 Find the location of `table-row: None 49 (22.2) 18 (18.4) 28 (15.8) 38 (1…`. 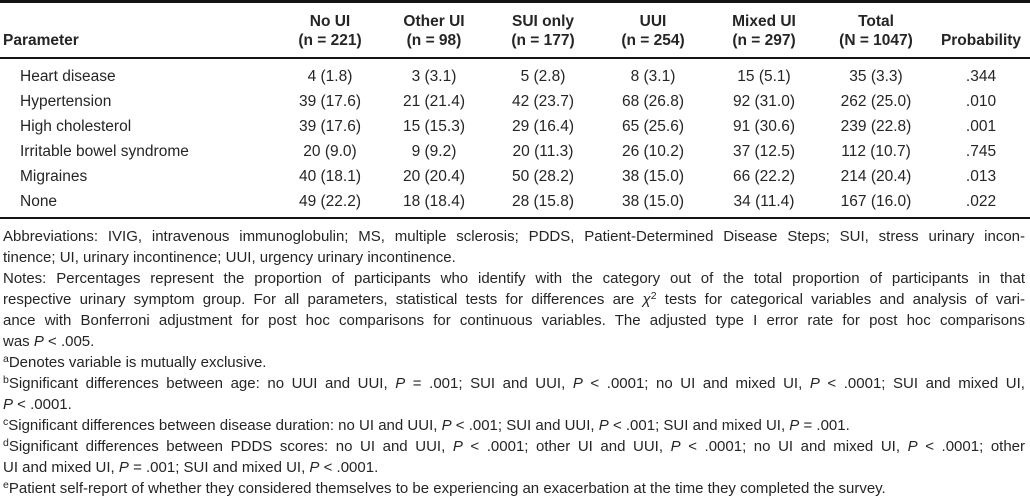

table-row: None 49 (22.2) 18 (18.4) 28 (15.8) 38 (1… is located at coordinates (515, 203).